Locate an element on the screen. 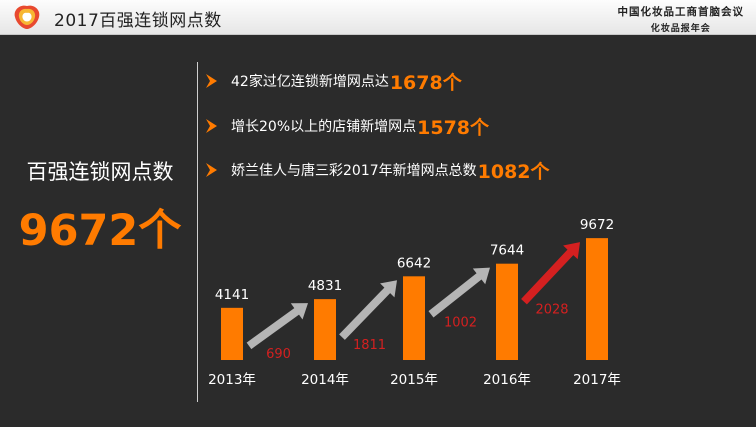 Image resolution: width=756 pixels, height=427 pixels. bullet-highlight: 1578个 is located at coordinates (453, 127).